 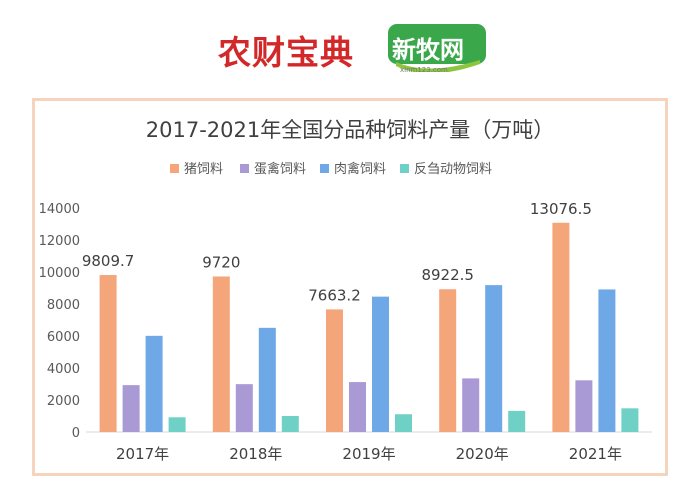 What do you see at coordinates (63, 337) in the screenshot?
I see `y-tick-label: 6000` at bounding box center [63, 337].